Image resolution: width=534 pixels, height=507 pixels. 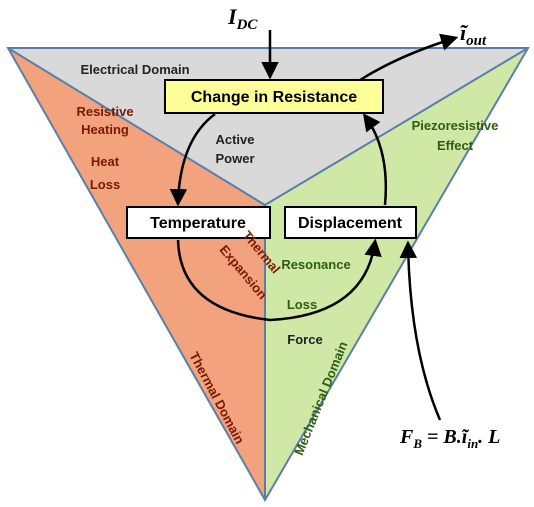 What do you see at coordinates (406, 437) in the screenshot?
I see `eq-part: F` at bounding box center [406, 437].